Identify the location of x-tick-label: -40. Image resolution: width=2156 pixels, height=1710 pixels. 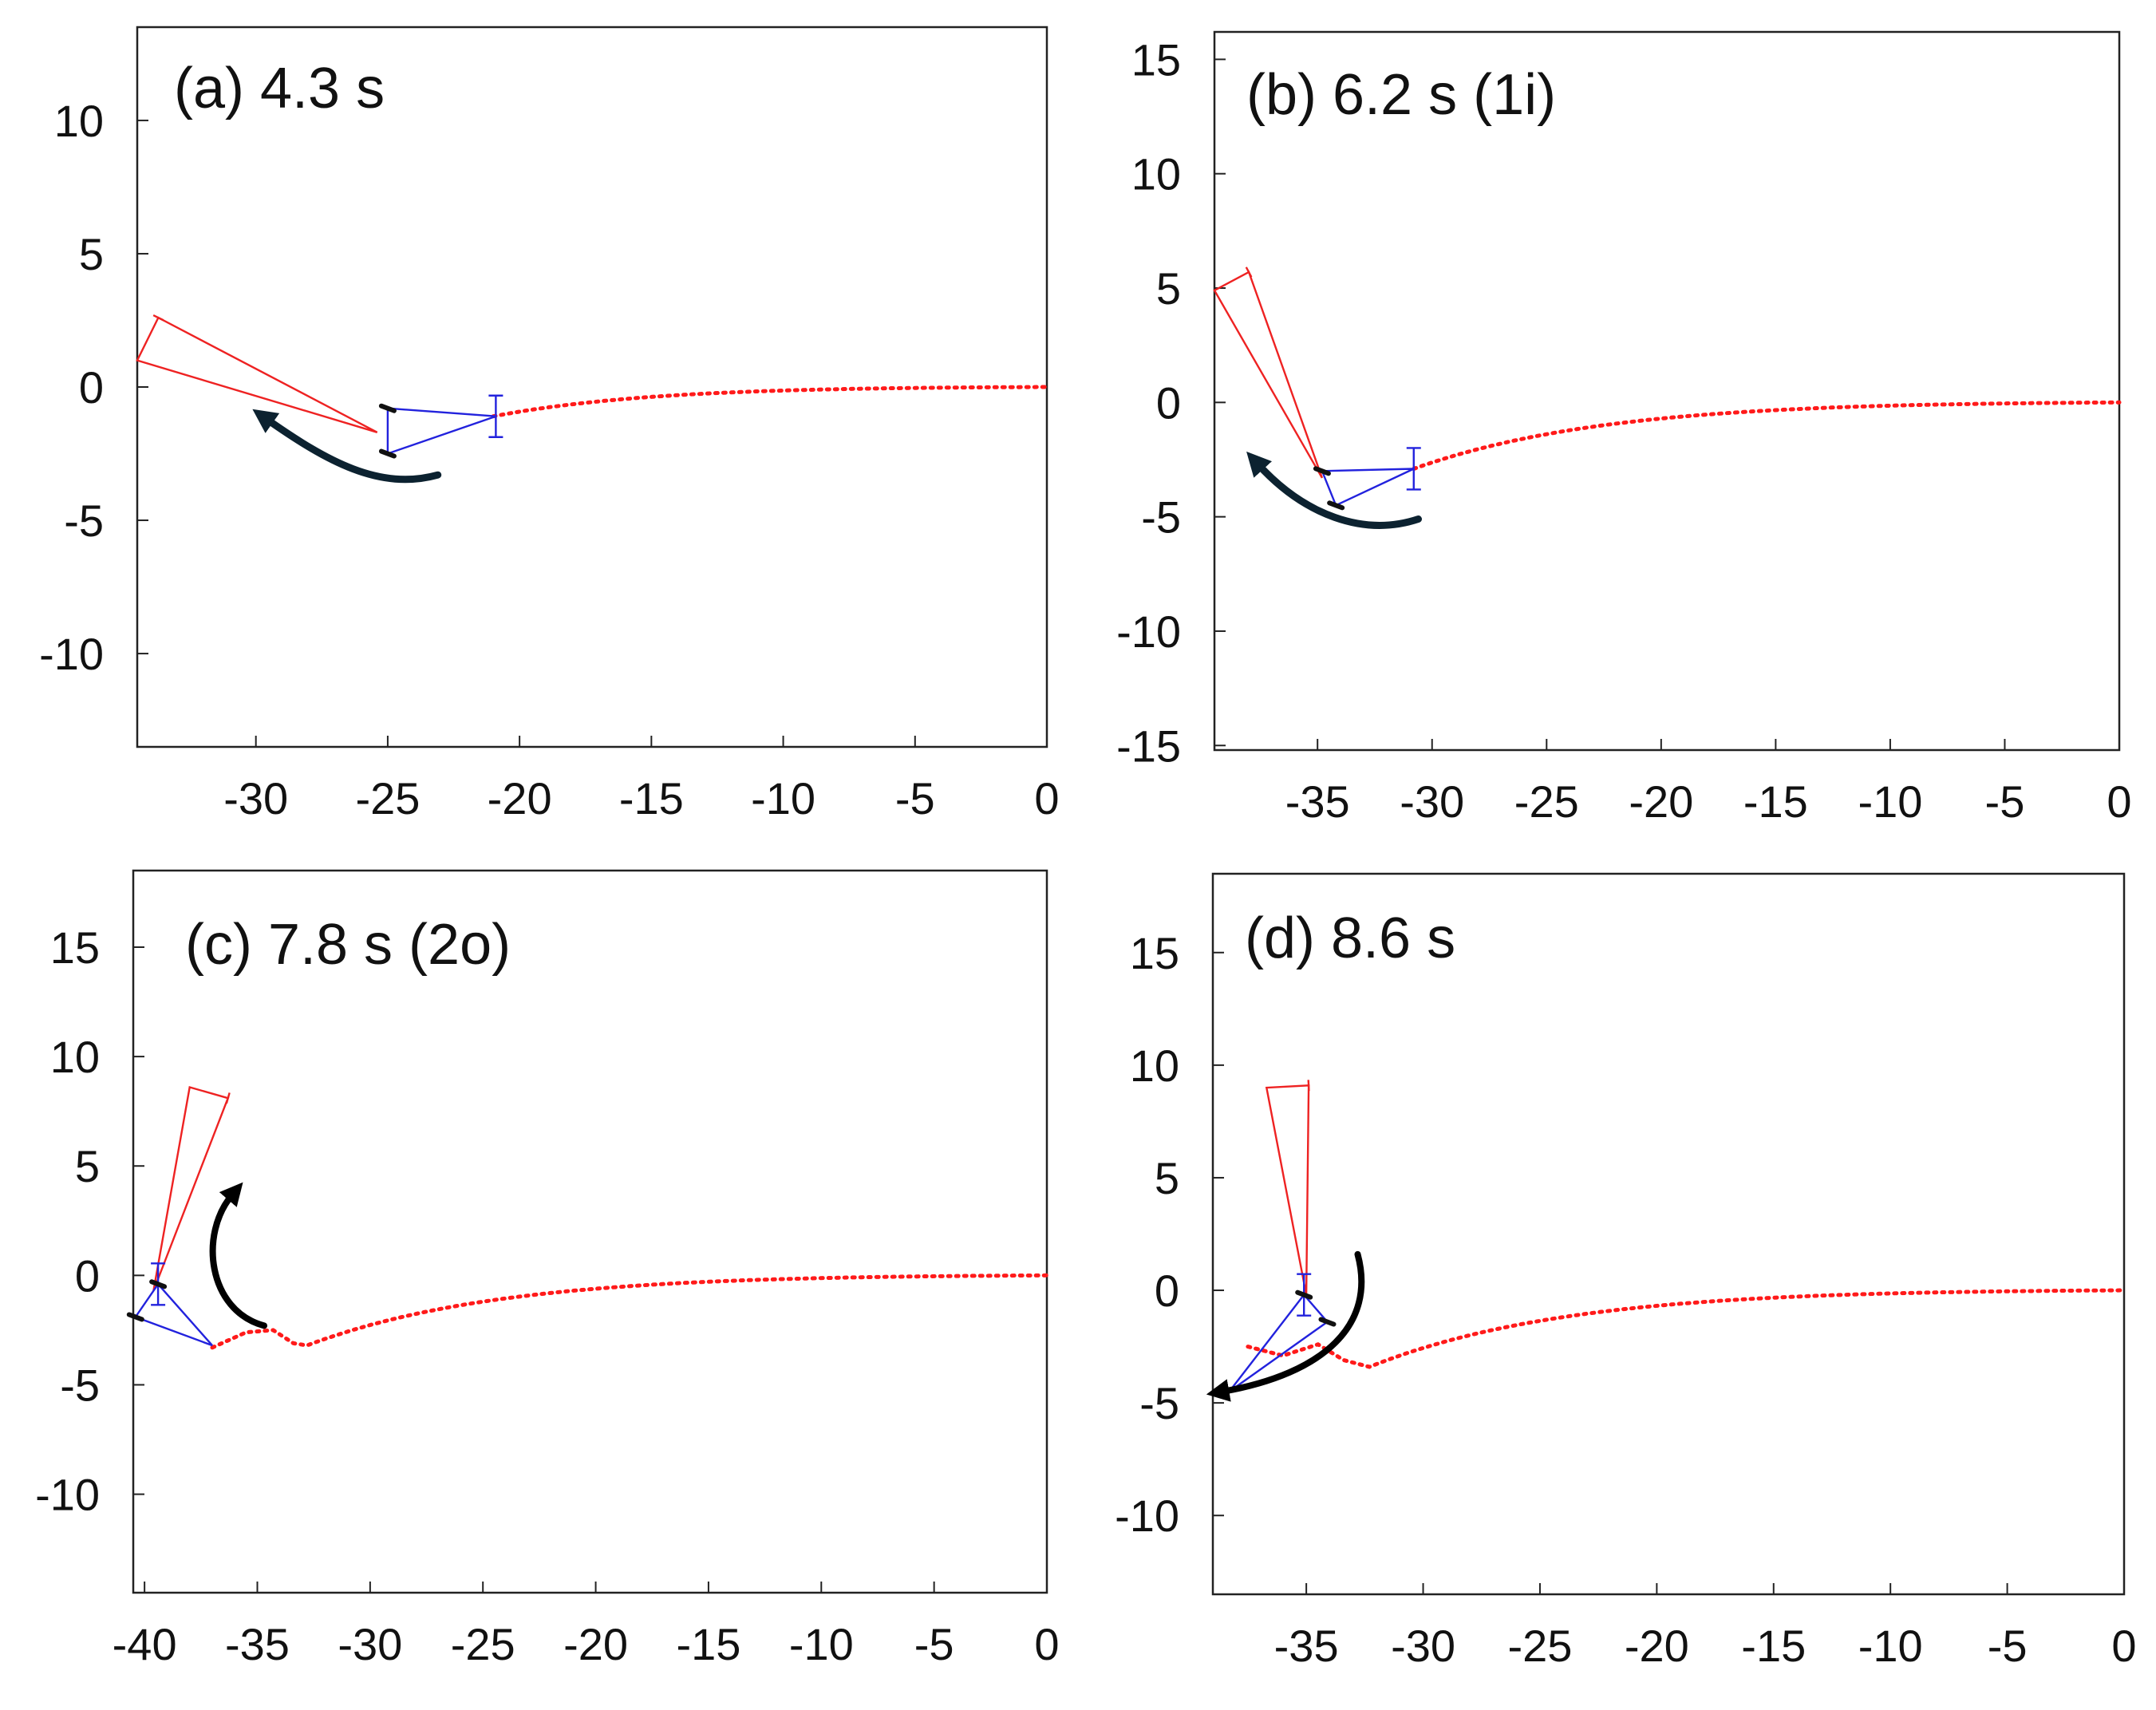
(145, 1644).